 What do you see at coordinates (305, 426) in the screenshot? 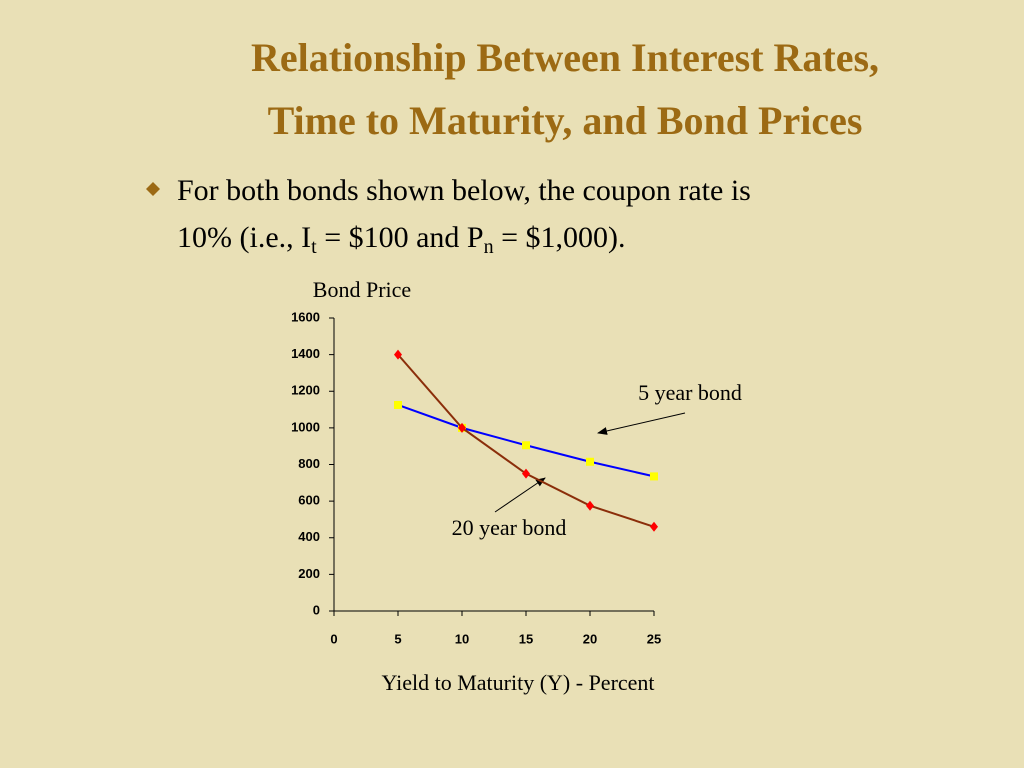
I see `y-tick-label: 1000` at bounding box center [305, 426].